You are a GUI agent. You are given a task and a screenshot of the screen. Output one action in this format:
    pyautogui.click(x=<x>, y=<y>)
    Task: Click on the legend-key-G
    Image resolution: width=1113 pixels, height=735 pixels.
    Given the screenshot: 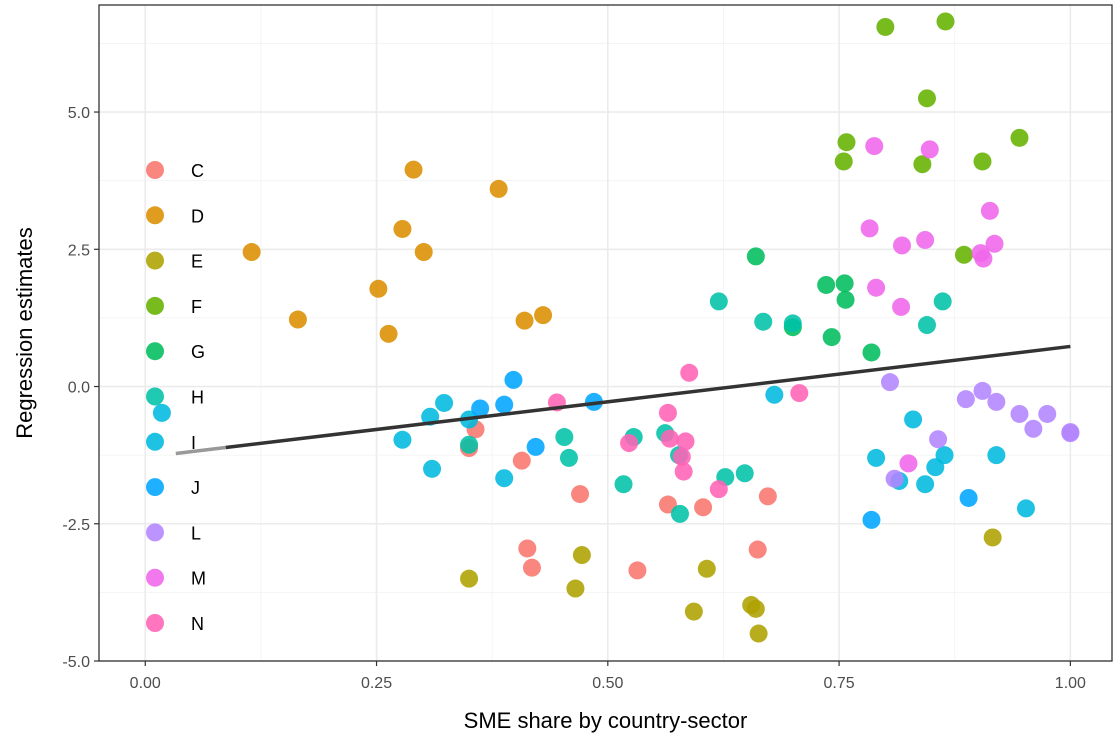 What is the action you would take?
    pyautogui.click(x=155, y=351)
    